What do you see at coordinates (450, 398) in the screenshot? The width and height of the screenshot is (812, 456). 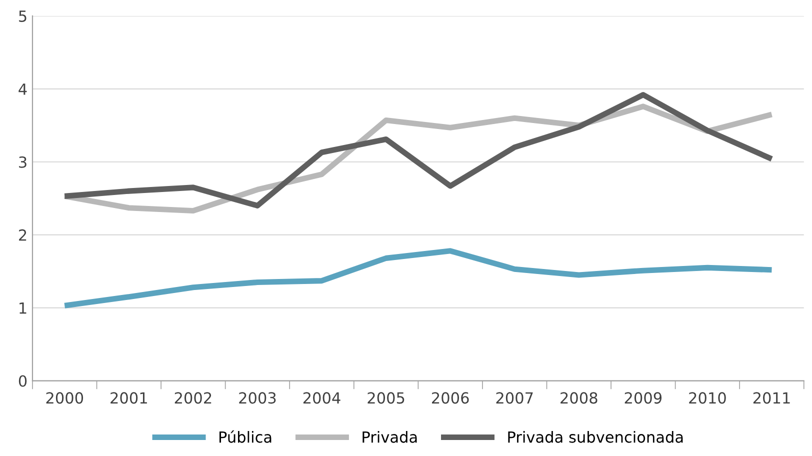 I see `x-tick-label: 2006` at bounding box center [450, 398].